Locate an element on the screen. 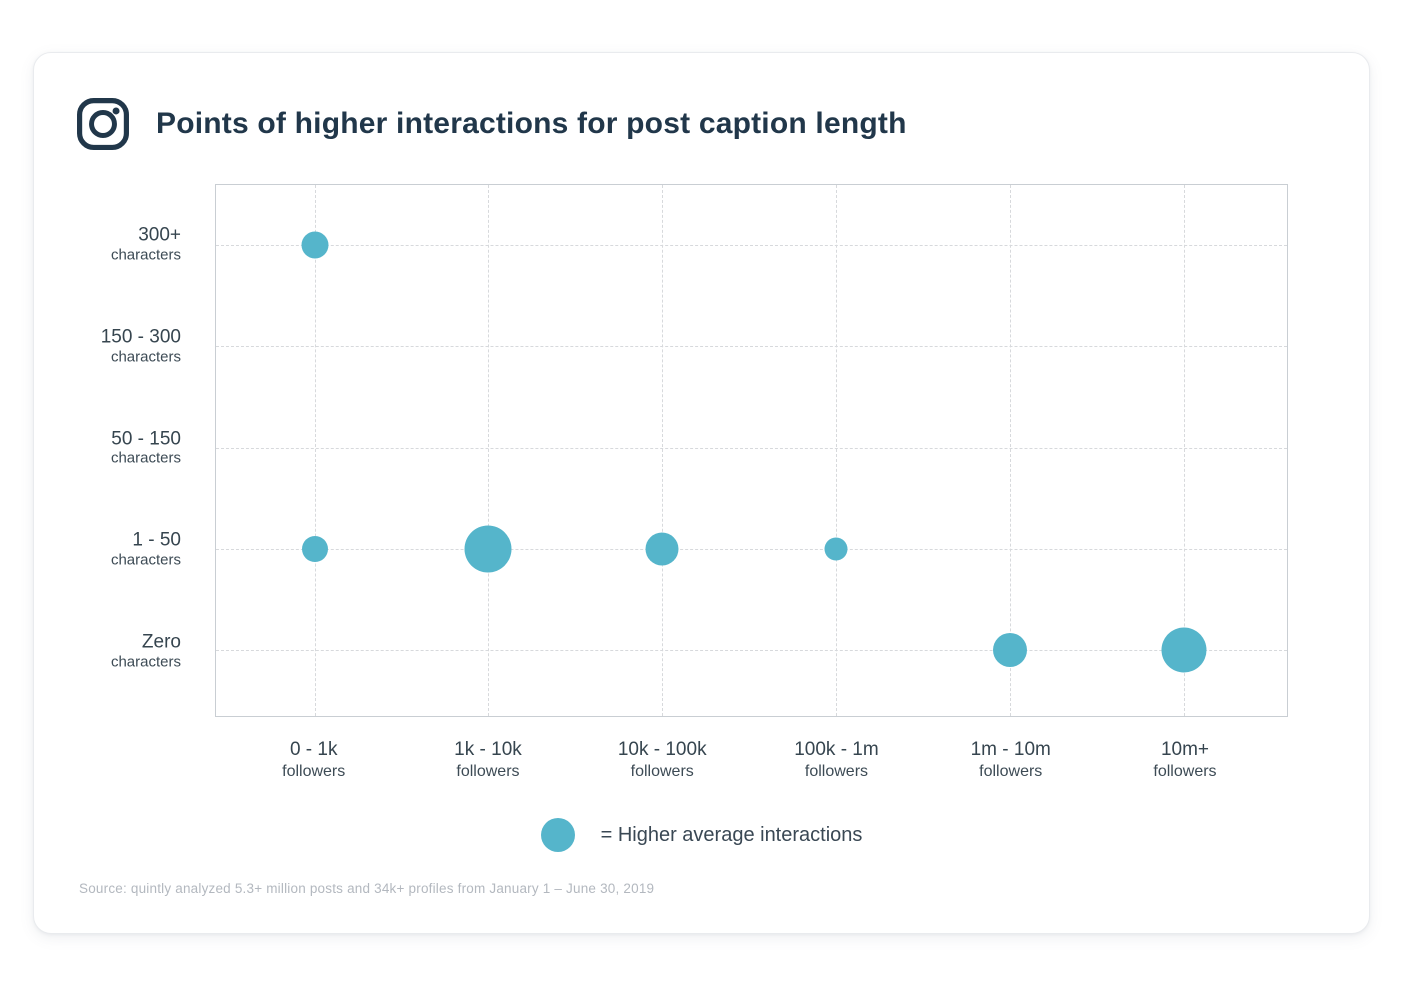 Image resolution: width=1403 pixels, height=992 pixels. chart-legend: = Higher average interactions is located at coordinates (701, 835).